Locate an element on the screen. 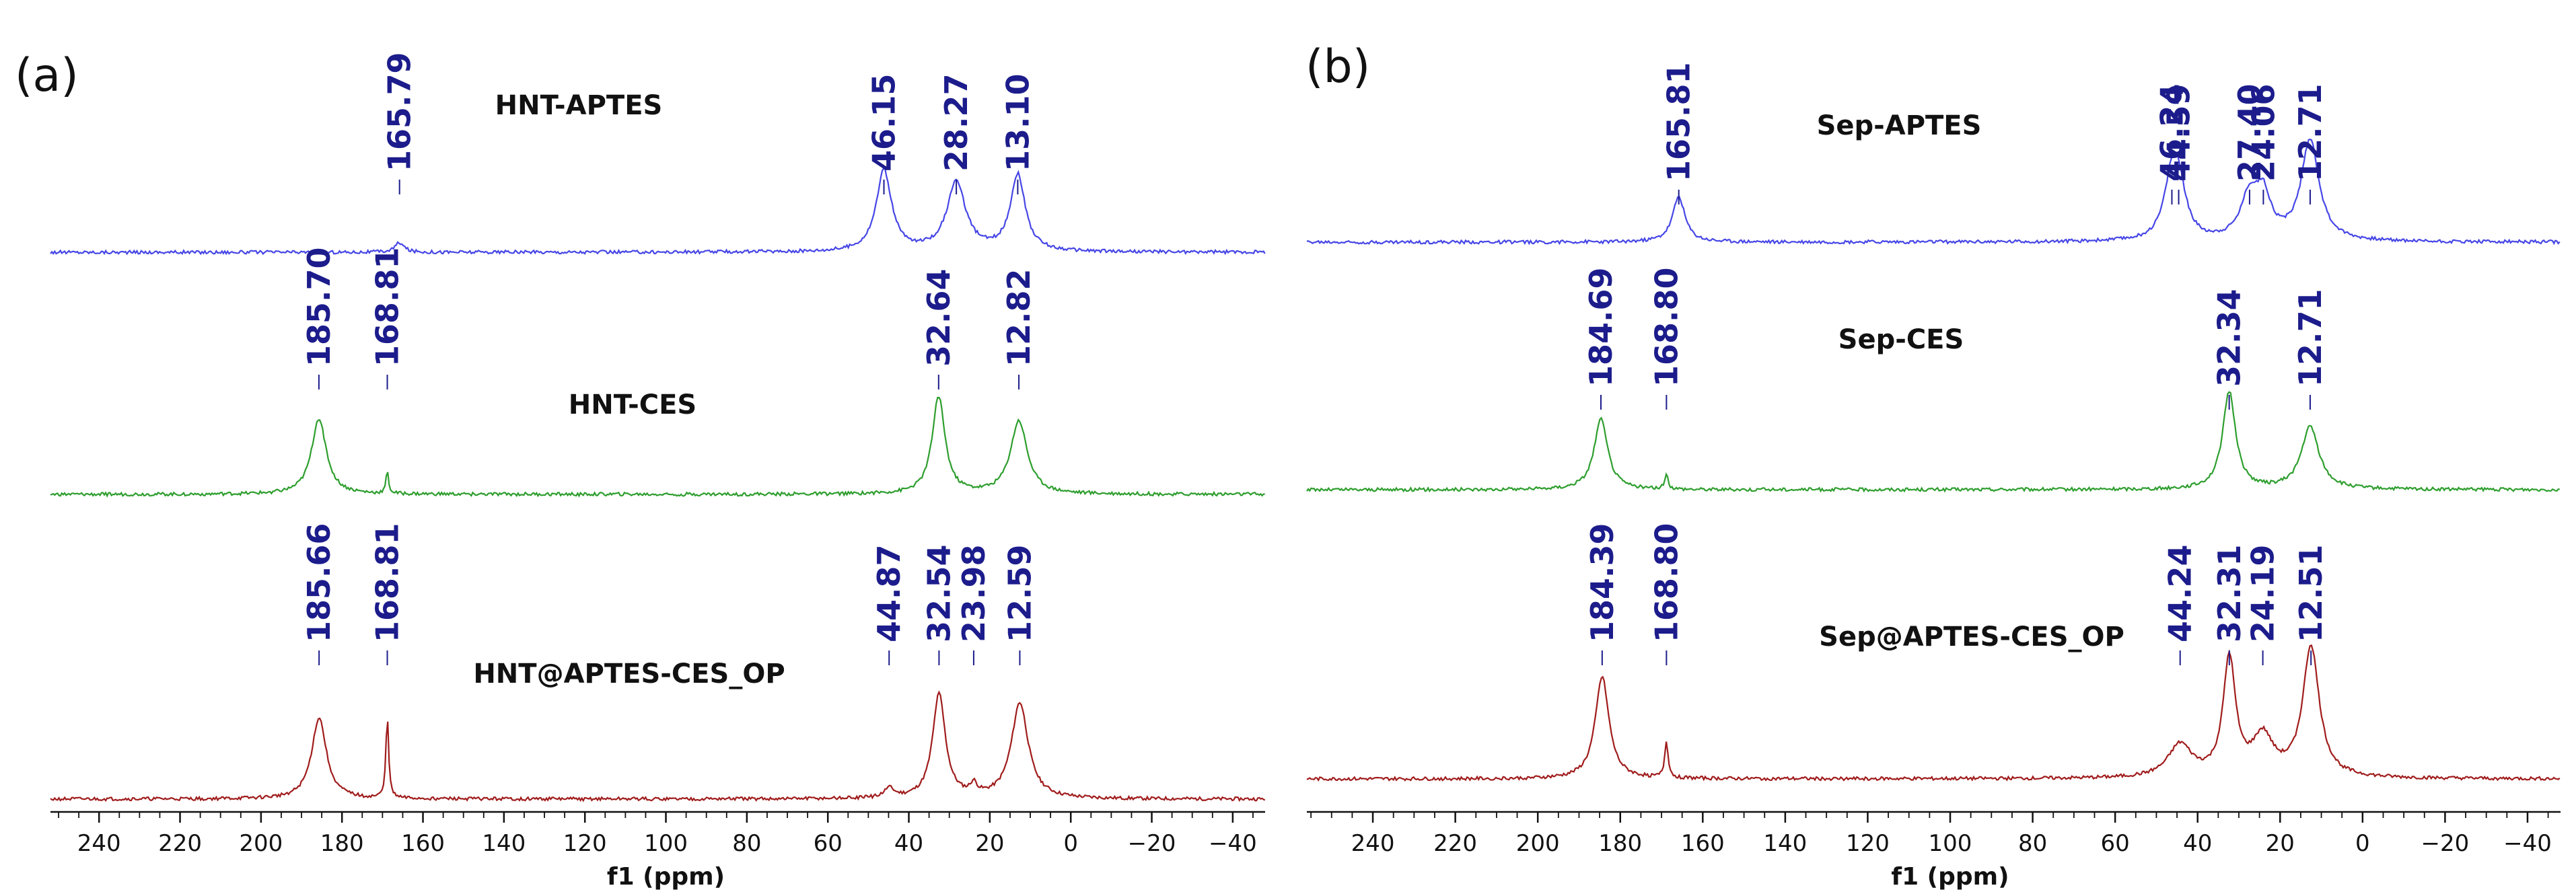 This screenshot has height=896, width=2576. peak-label: 184.69 is located at coordinates (1601, 327).